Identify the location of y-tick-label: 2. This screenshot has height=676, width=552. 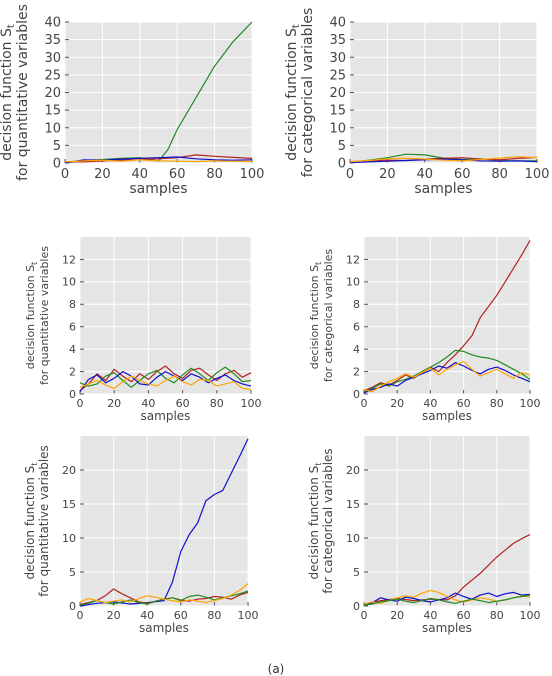
(356, 371).